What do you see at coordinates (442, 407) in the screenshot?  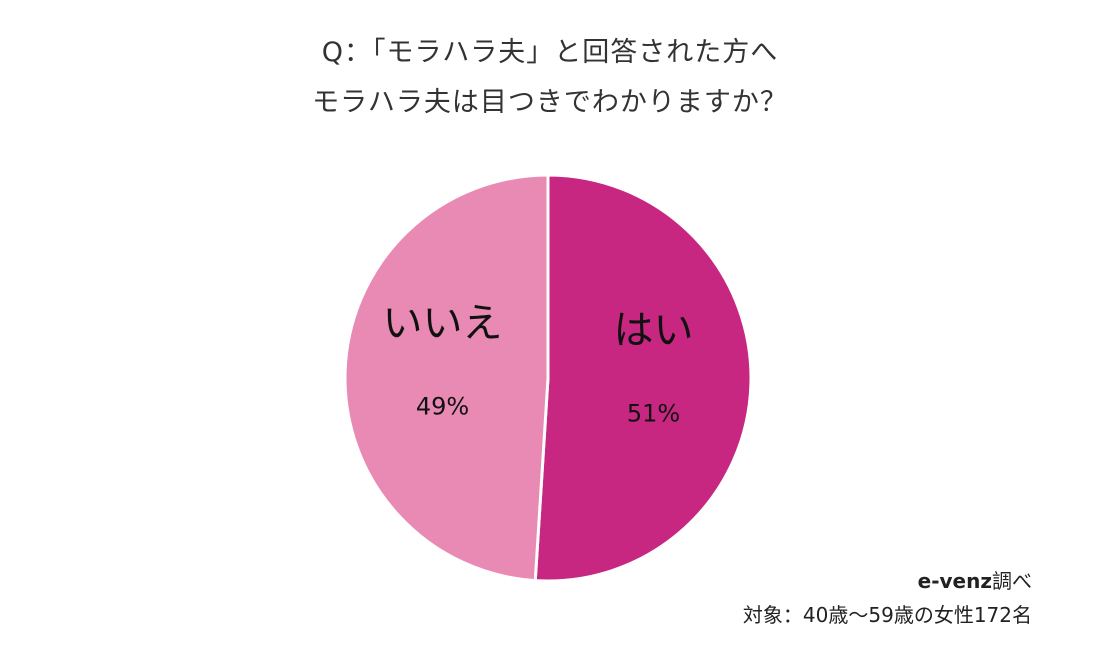 I see `slice-percent-1: 49%` at bounding box center [442, 407].